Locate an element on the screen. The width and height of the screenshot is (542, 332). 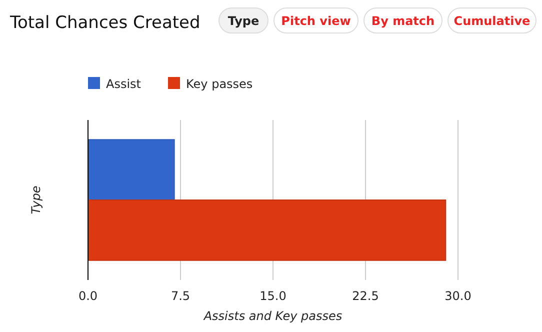
x-axis-title: Assists and Key passes is located at coordinates (272, 316).